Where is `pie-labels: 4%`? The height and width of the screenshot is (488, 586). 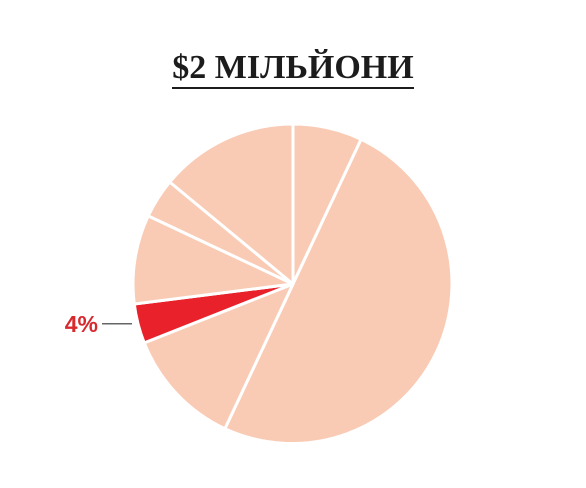
pie-labels: 4% is located at coordinates (99, 324).